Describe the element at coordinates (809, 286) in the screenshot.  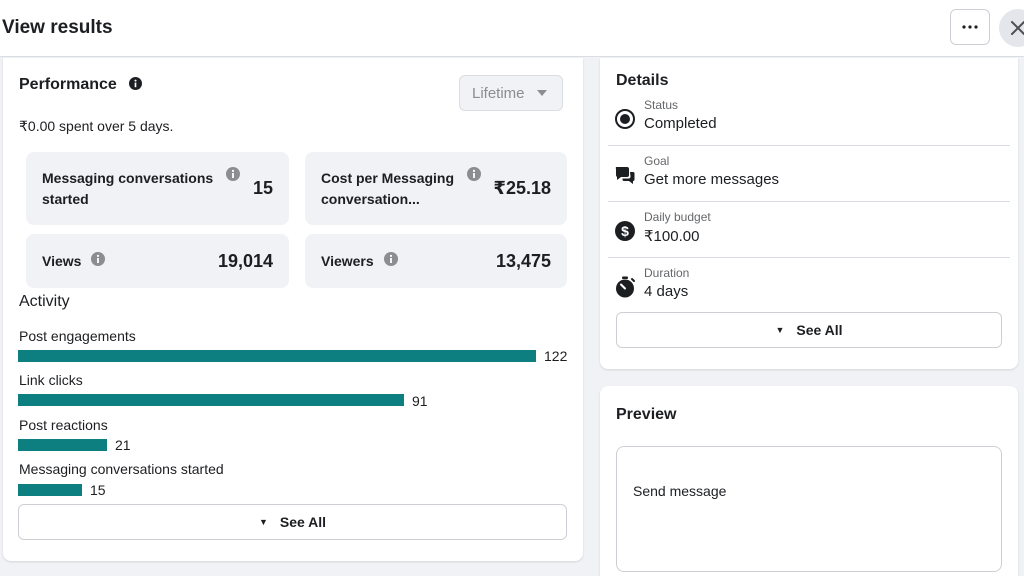
I see `detail-duration: Duration 4 days` at that location.